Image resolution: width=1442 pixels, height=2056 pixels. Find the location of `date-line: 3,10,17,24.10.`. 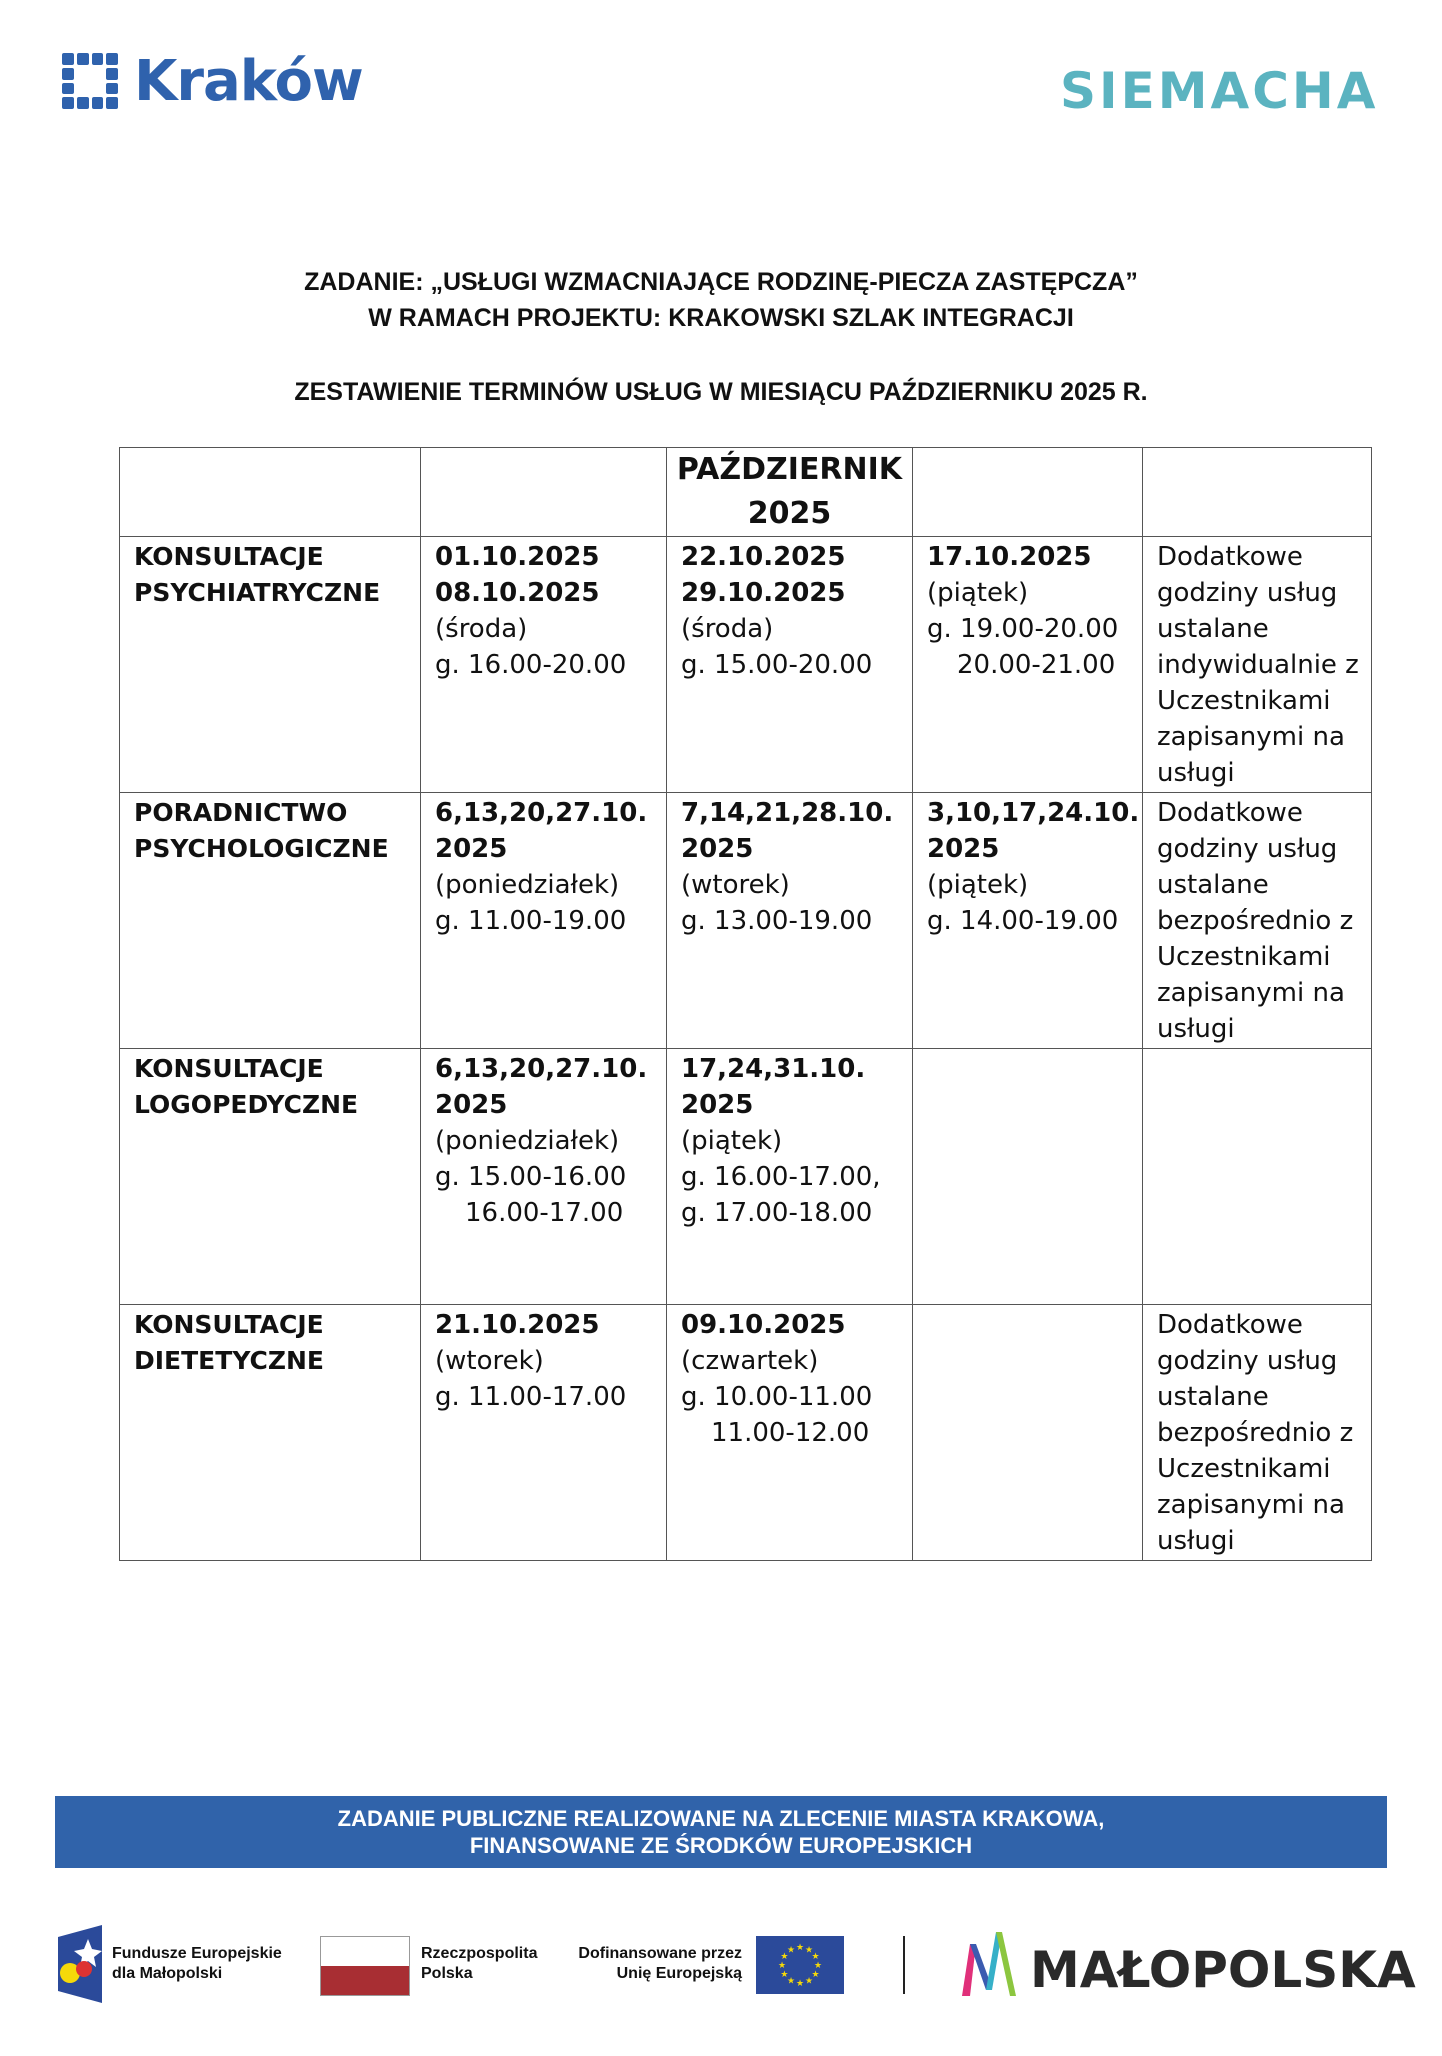

date-line: 3,10,17,24.10. is located at coordinates (1033, 813).